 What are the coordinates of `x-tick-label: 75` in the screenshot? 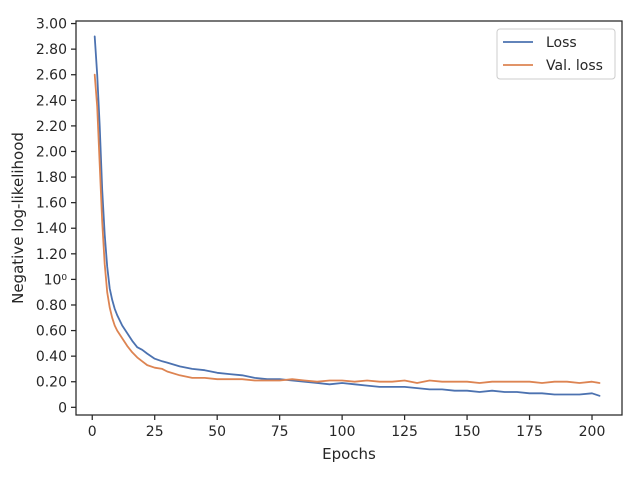 It's located at (280, 432).